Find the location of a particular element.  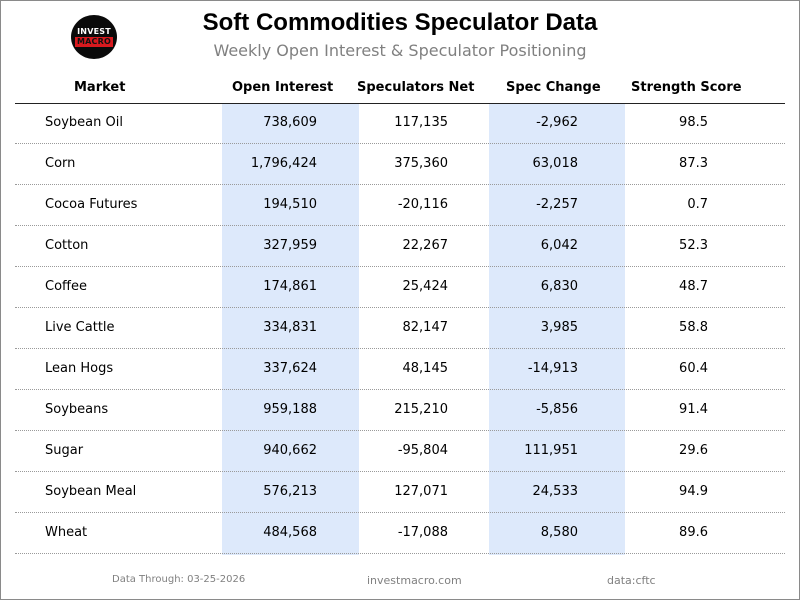

table-row: Cocoa Futures 194,510 -20,116 -2,257 0.7 is located at coordinates (400, 205).